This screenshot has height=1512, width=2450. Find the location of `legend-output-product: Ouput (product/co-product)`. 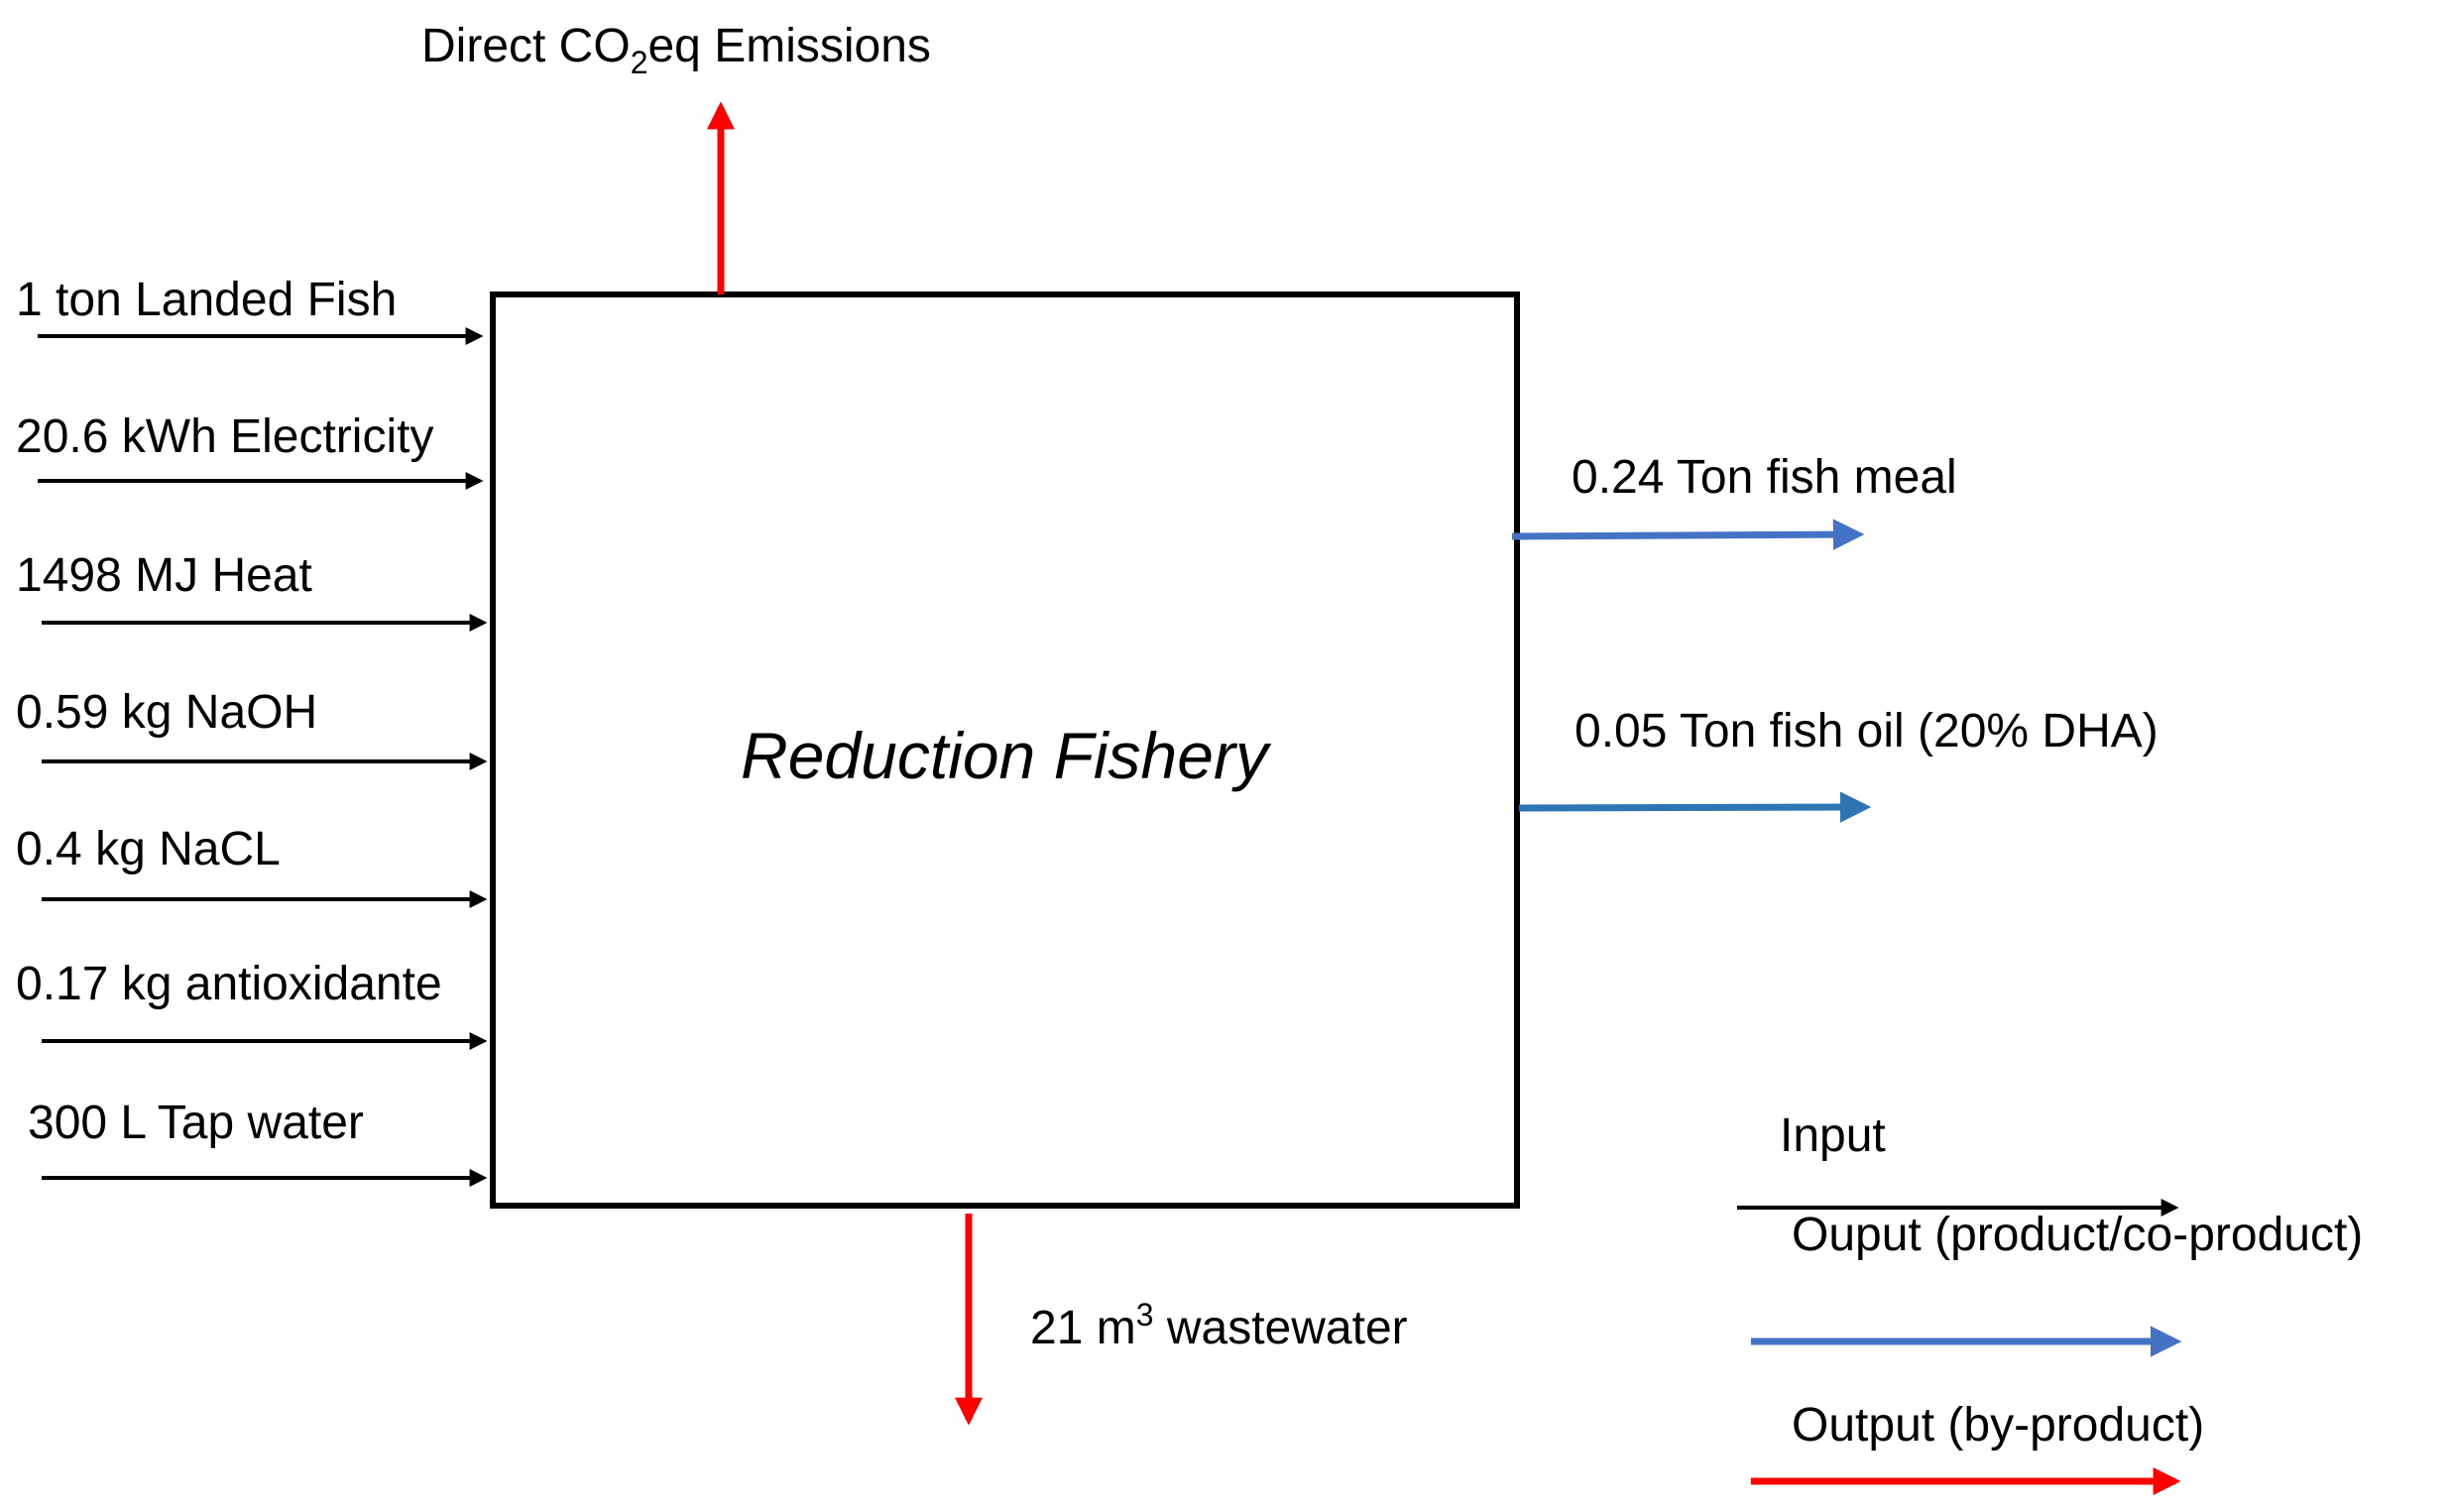

legend-output-product: Ouput (product/co-product) is located at coordinates (2057, 1283).